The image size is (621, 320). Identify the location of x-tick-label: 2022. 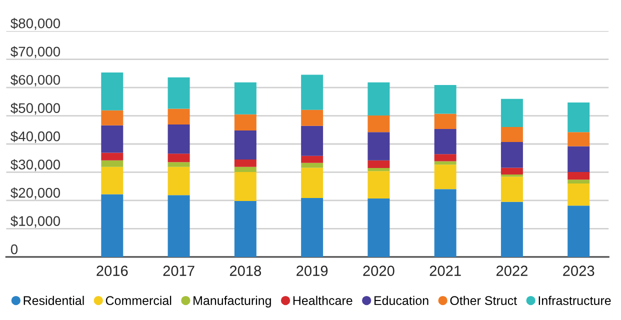
(512, 271).